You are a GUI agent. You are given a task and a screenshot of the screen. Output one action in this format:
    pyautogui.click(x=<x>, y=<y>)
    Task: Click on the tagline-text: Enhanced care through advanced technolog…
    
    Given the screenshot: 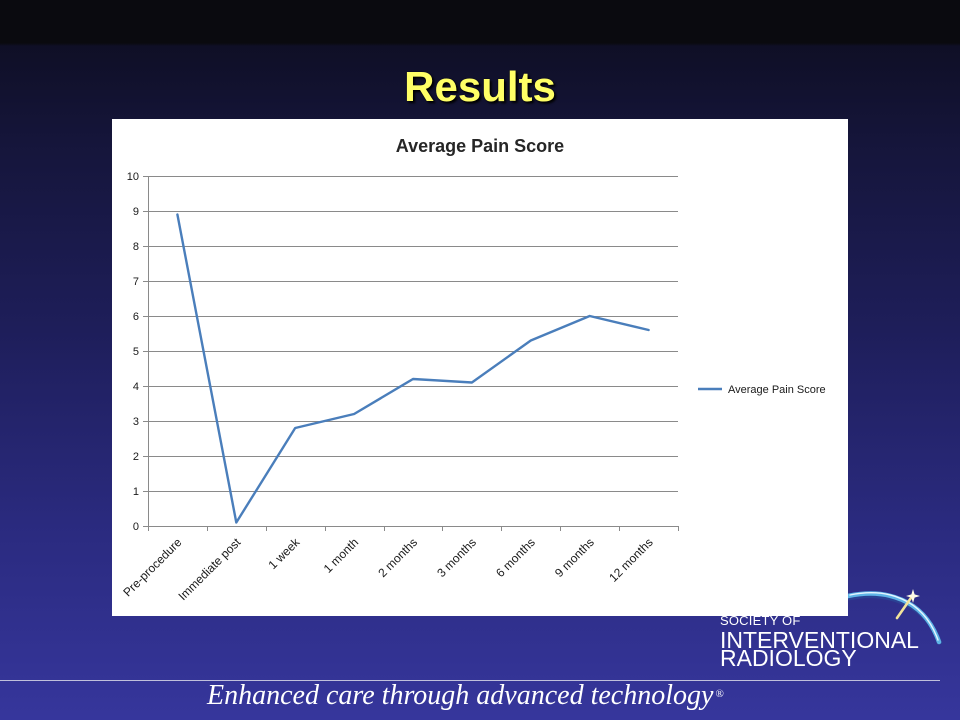 What is the action you would take?
    pyautogui.click(x=460, y=695)
    